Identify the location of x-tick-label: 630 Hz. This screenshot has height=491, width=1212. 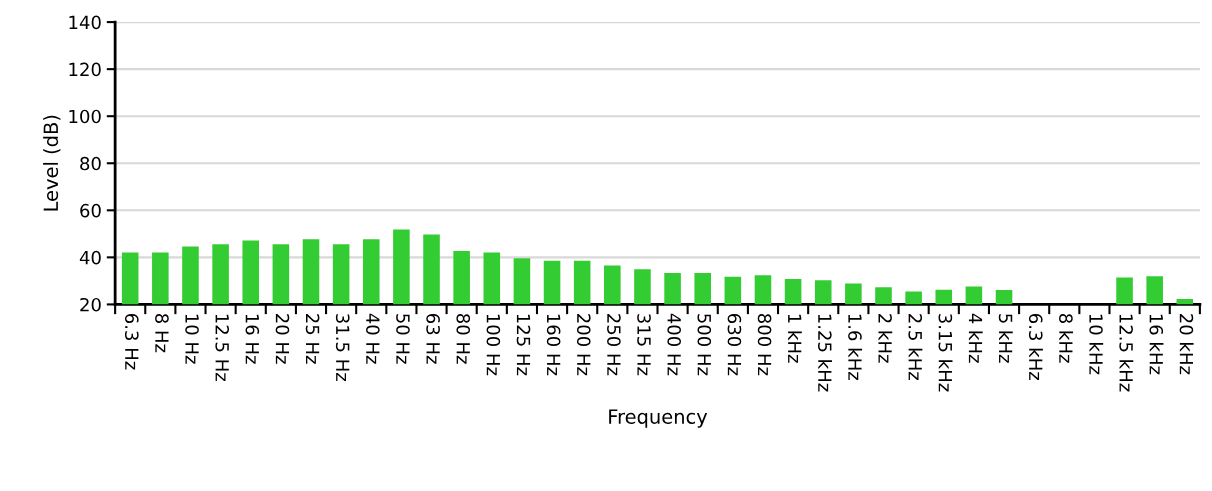
(734, 345).